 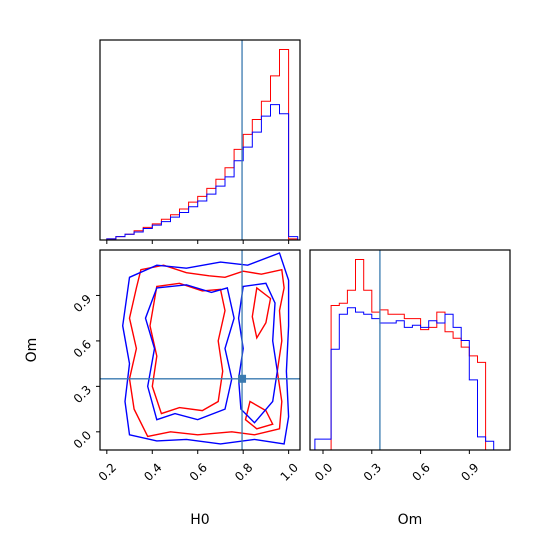 I want to click on contour-ytick-label: 0.0, so click(x=82, y=439).